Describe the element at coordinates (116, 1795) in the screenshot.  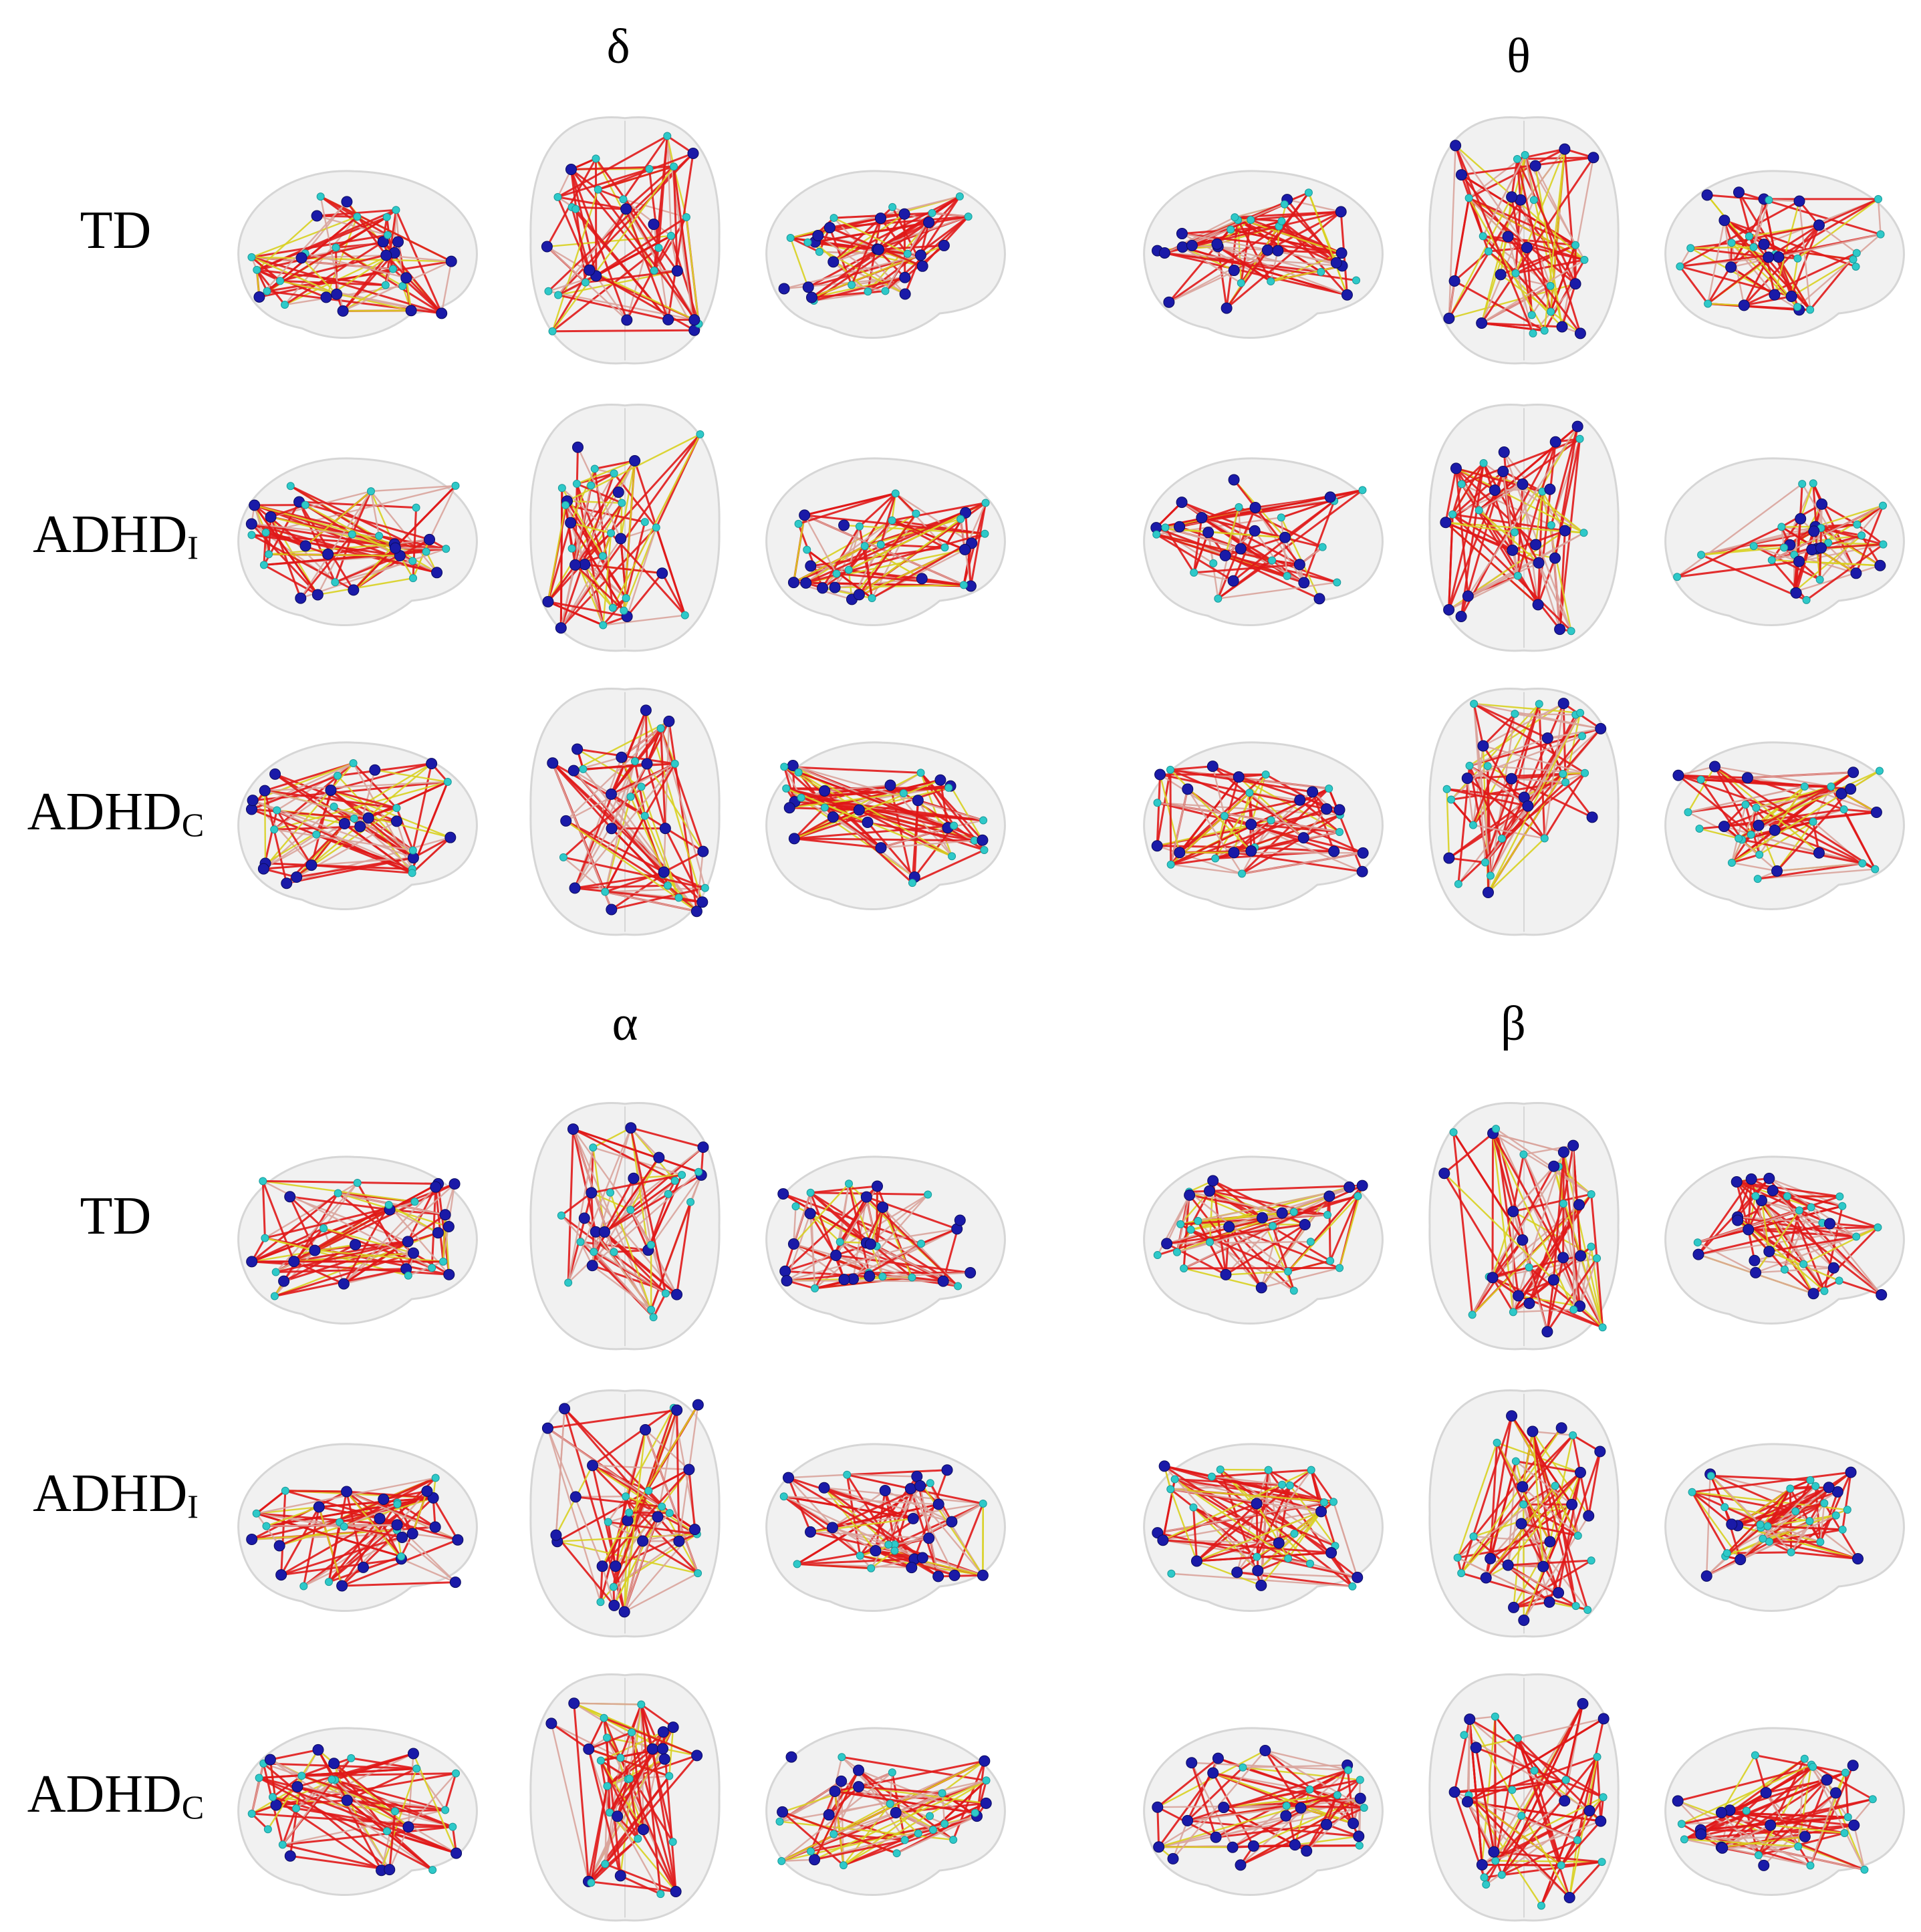
I see `row-label-adhd-c-bottom: ADHDC` at that location.